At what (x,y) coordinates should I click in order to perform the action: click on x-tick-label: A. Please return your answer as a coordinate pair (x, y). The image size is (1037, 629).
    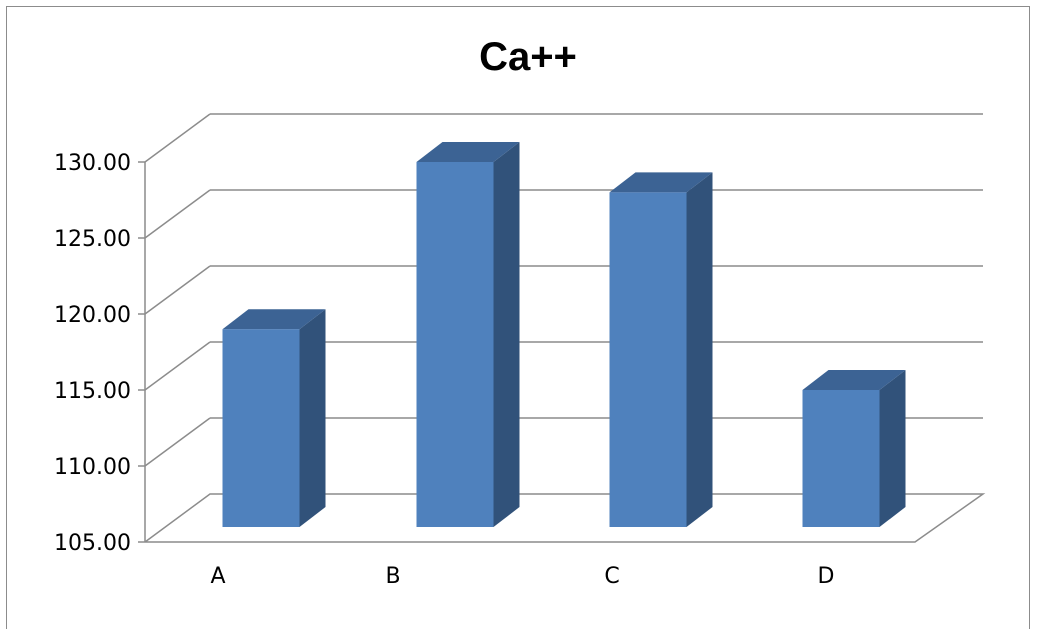
    Looking at the image, I should click on (217, 576).